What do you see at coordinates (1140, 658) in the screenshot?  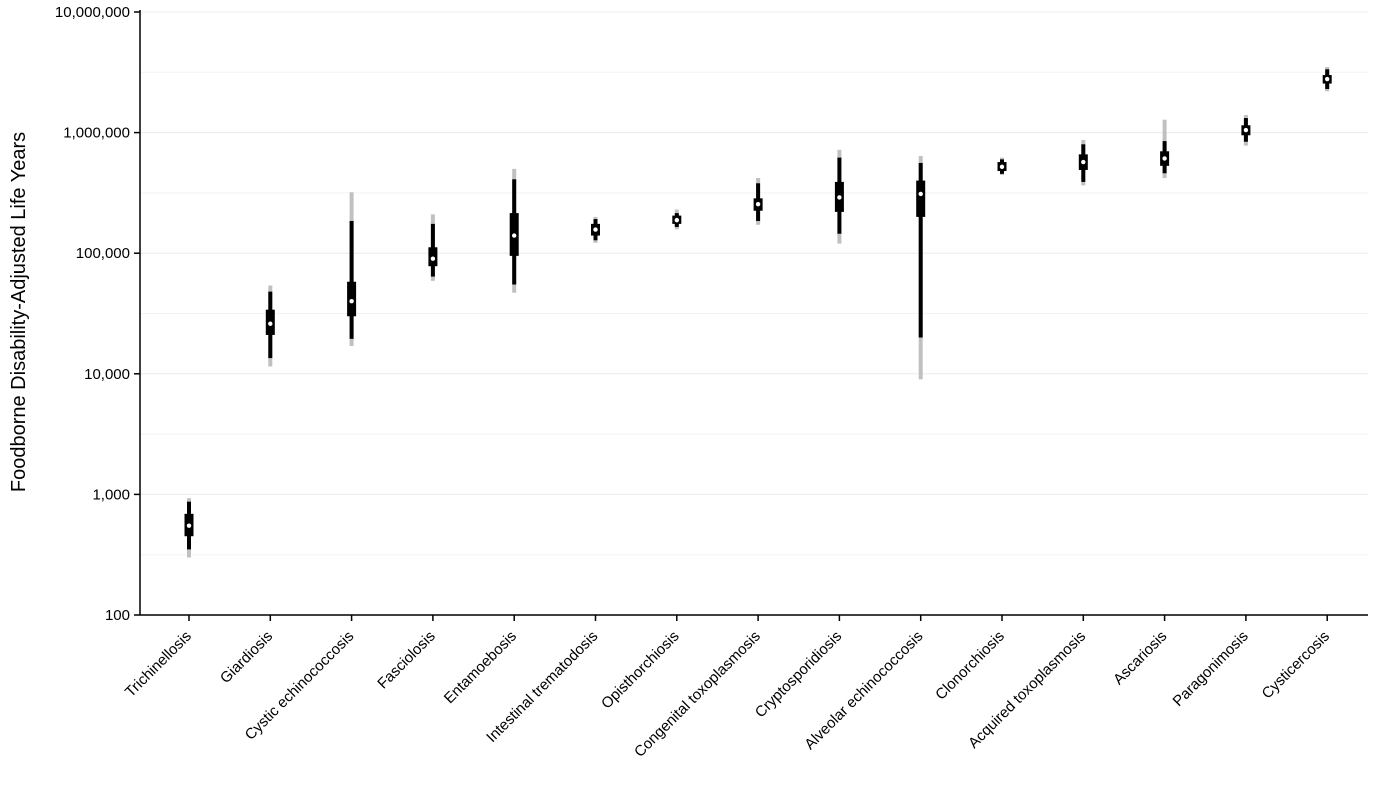 I see `x-tick-label: Ascariosis` at bounding box center [1140, 658].